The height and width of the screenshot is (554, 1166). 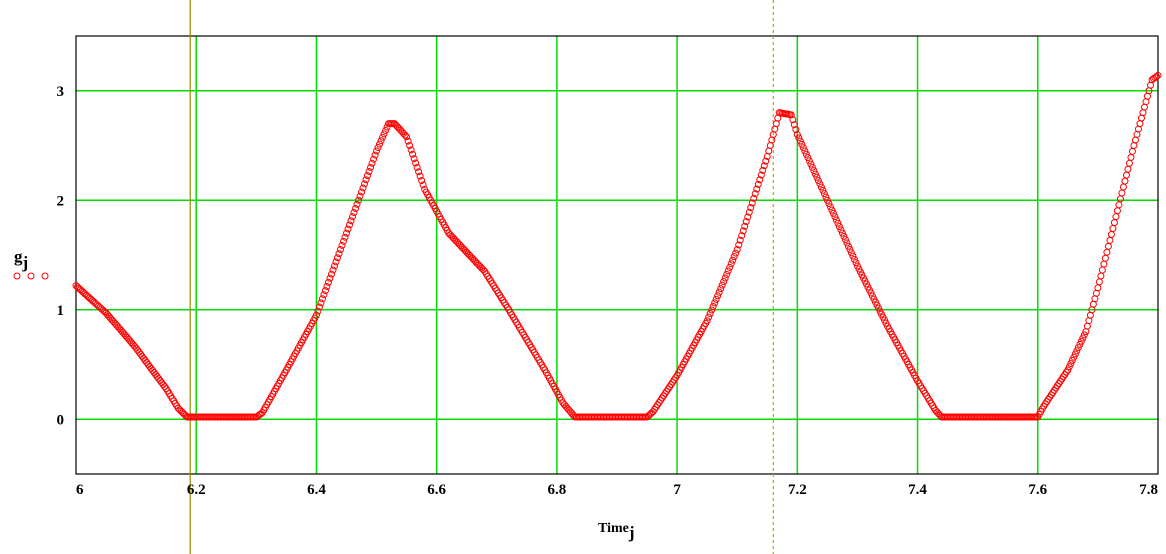 What do you see at coordinates (557, 490) in the screenshot?
I see `x-tick-label: 6.8` at bounding box center [557, 490].